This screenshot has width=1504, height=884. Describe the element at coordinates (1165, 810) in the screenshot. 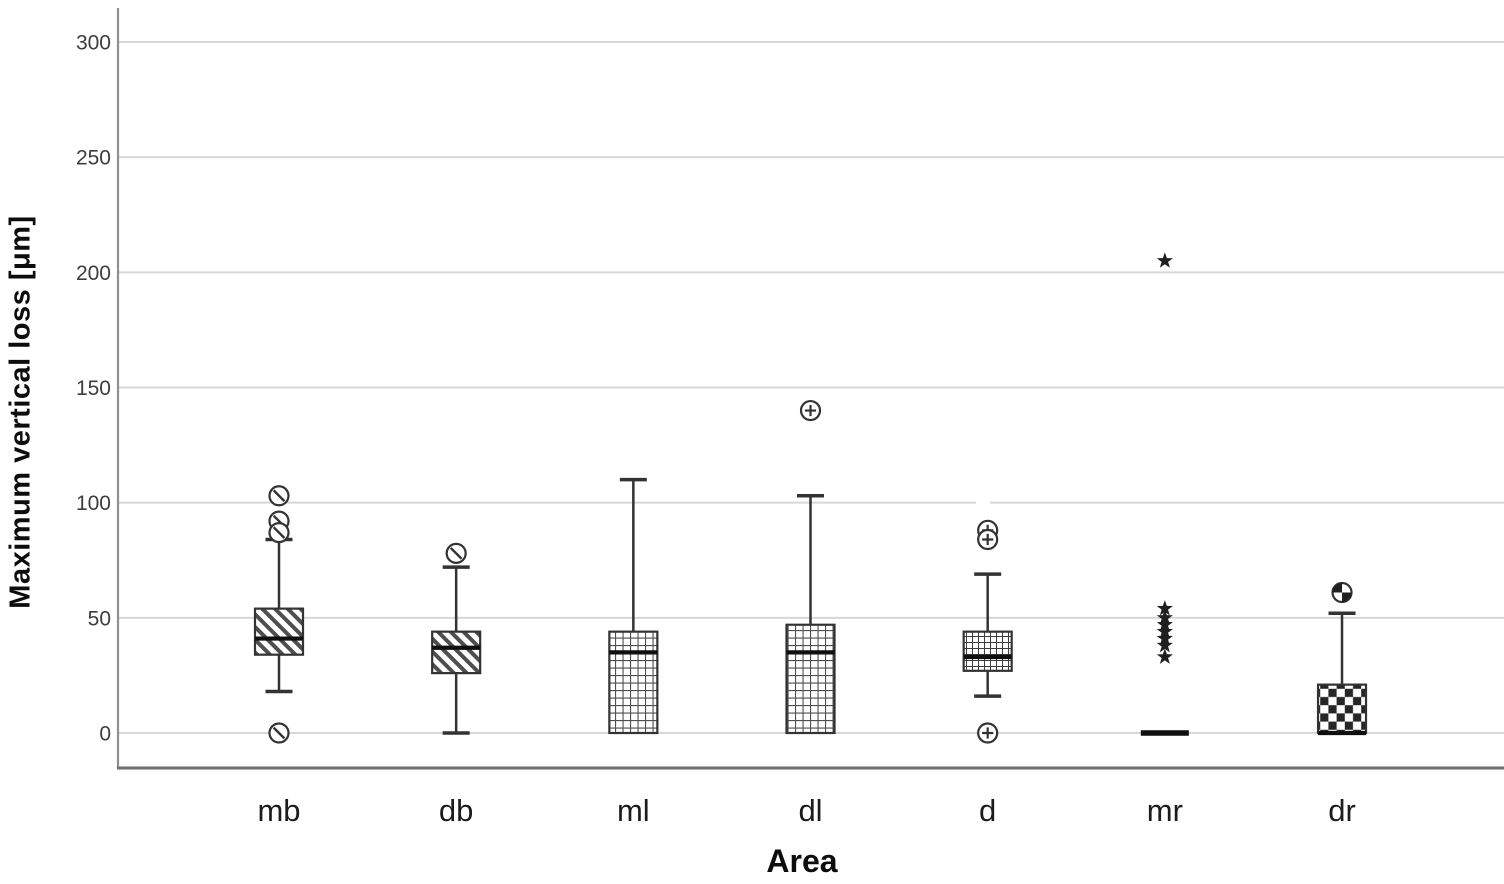

I see `x-tick-label-mr: mr` at that location.